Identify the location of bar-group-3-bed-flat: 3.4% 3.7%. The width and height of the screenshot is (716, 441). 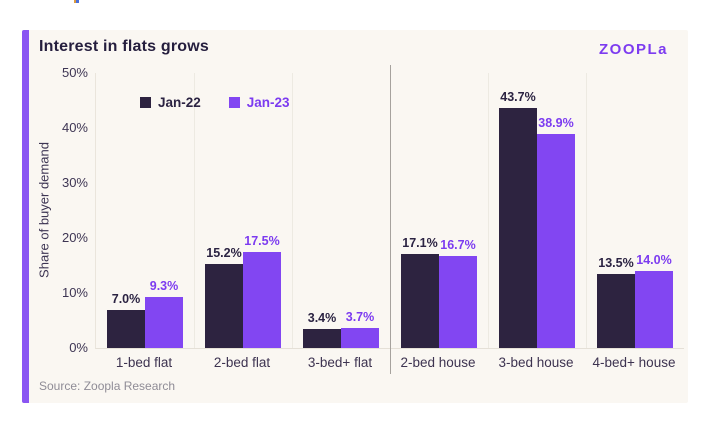
(341, 210).